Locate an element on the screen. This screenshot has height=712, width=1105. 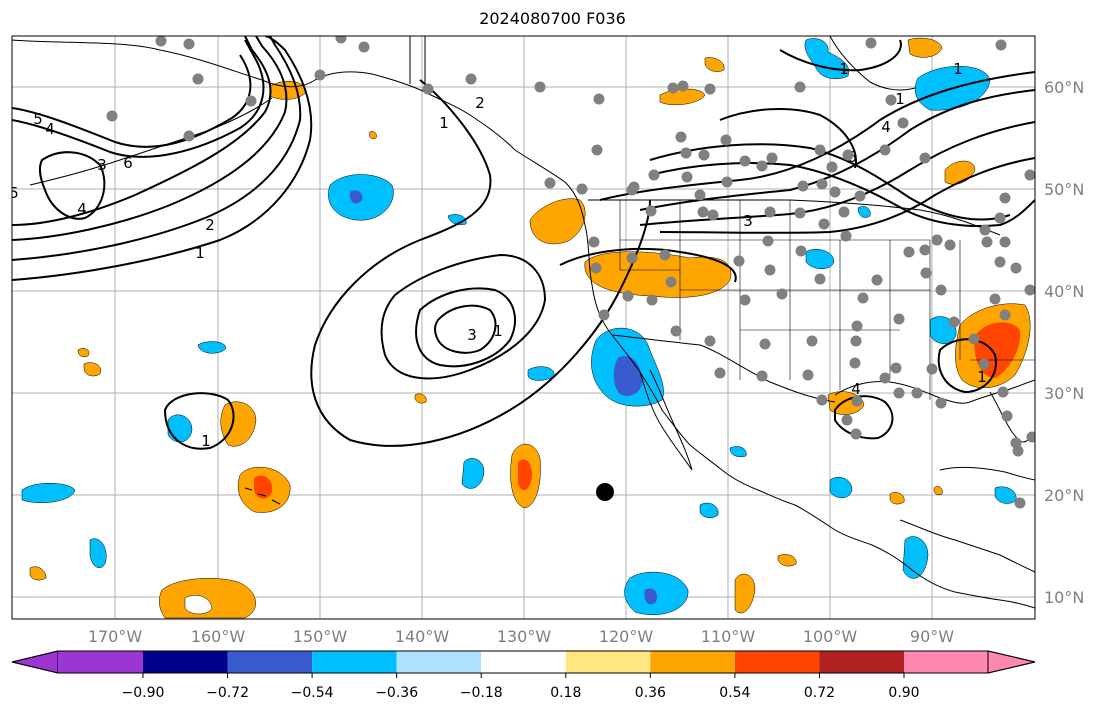
colorbar-extend-max is located at coordinates (1011, 662).